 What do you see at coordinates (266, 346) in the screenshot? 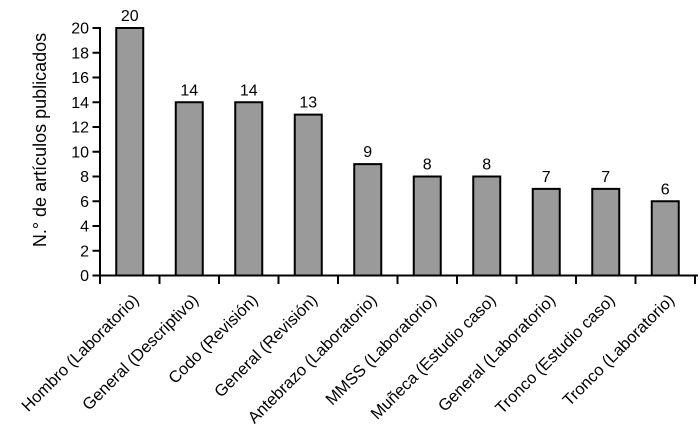
I see `x-tick-label: General (Revisión)` at bounding box center [266, 346].